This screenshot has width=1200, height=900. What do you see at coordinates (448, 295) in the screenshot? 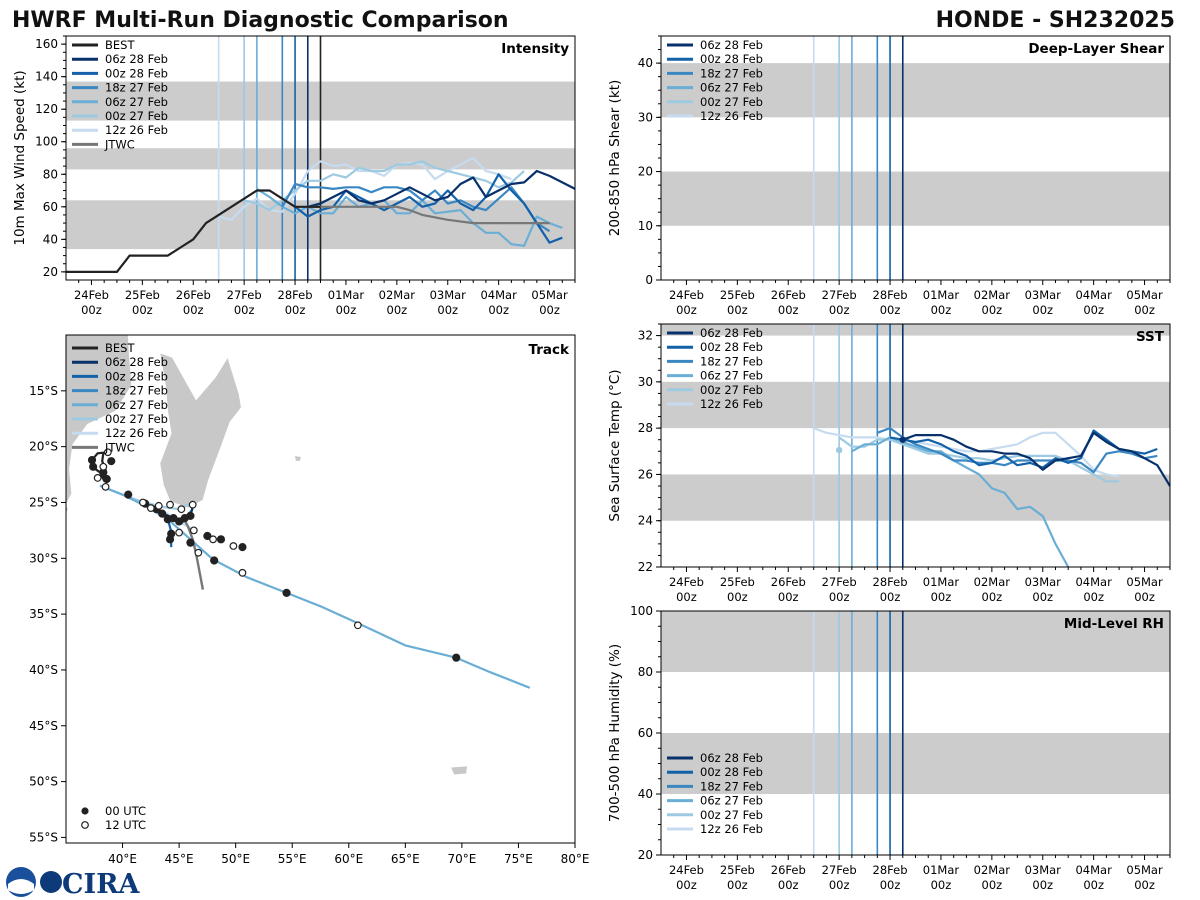
I see `intensity-xtick-day: 03Mar` at bounding box center [448, 295].